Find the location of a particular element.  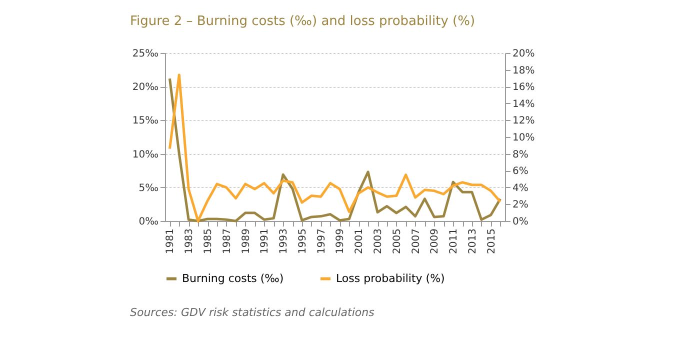

x-tick-label: 2005 is located at coordinates (397, 241).